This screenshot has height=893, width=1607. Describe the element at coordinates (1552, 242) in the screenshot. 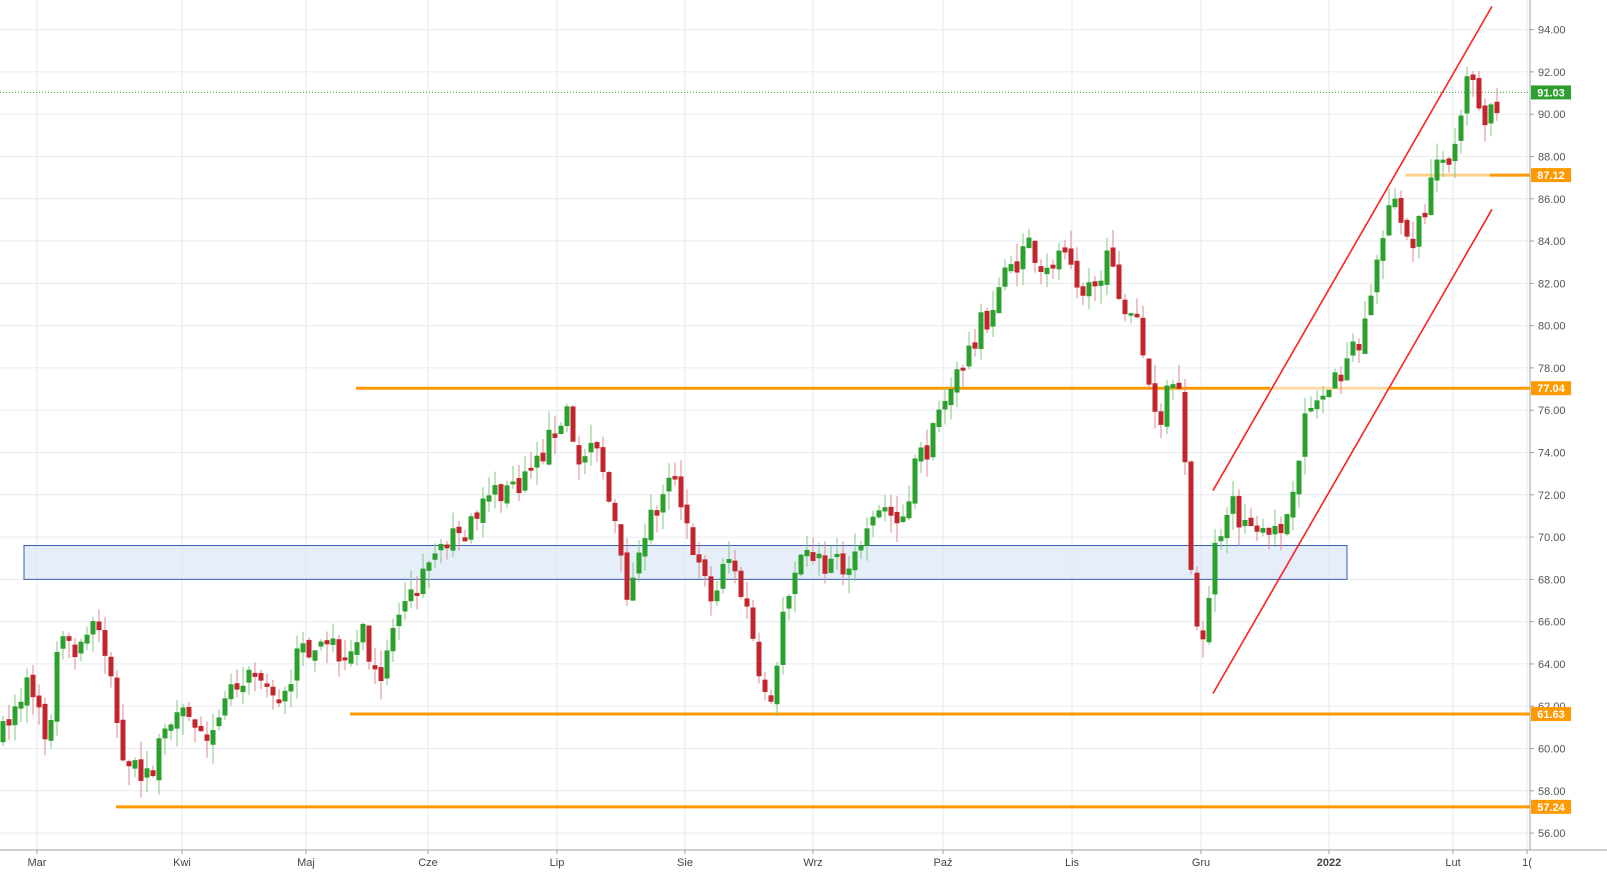

I see `y-tick-label: 84.00` at that location.